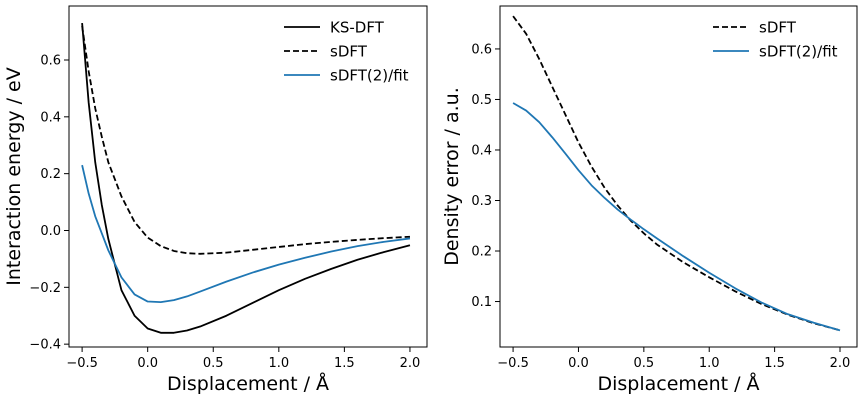 The height and width of the screenshot is (402, 863). Describe the element at coordinates (246, 233) in the screenshot. I see `series-line-sdft-2-fit` at that location.